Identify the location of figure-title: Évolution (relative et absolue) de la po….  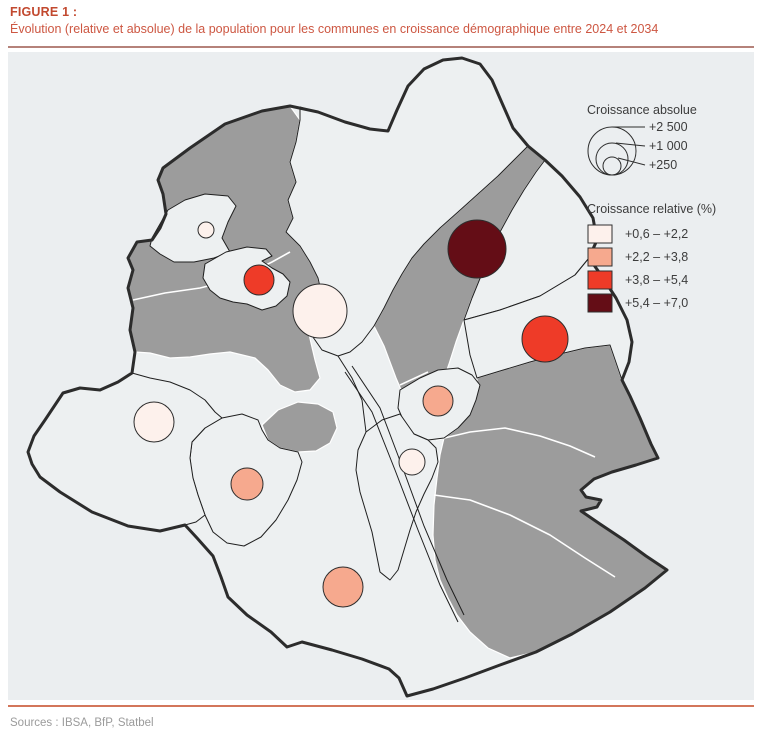
(334, 29).